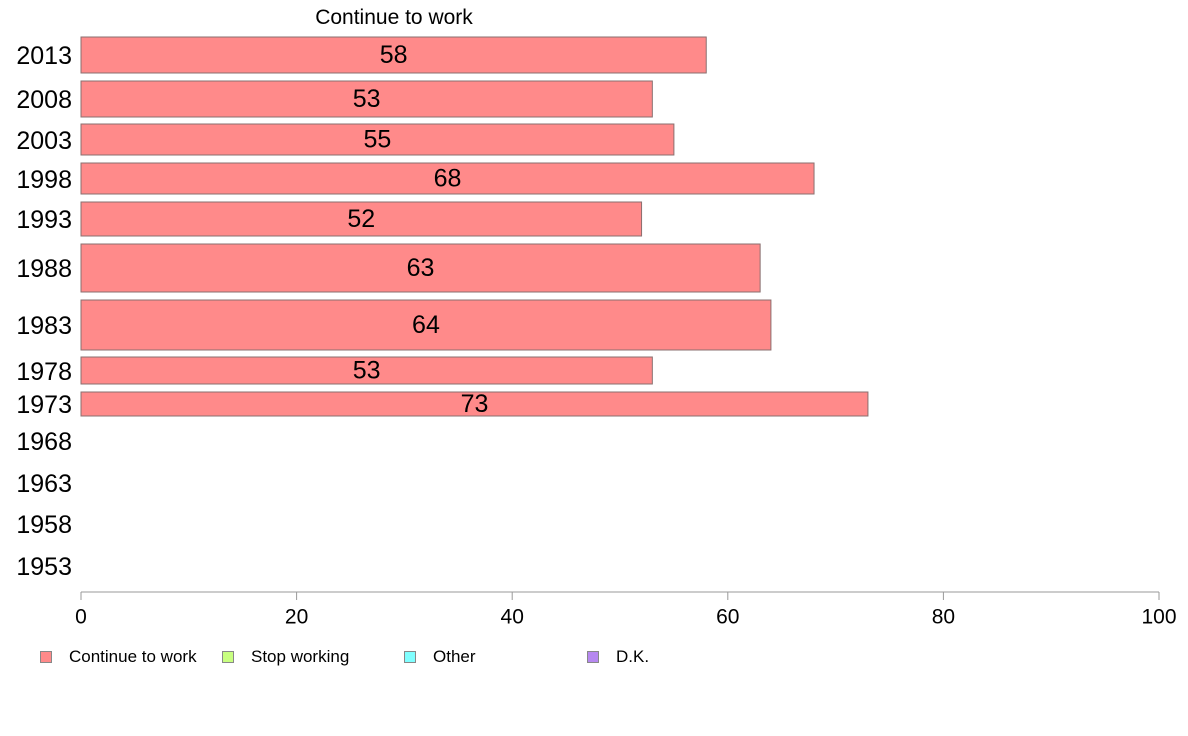  What do you see at coordinates (296, 617) in the screenshot?
I see `x-tick-label: 20` at bounding box center [296, 617].